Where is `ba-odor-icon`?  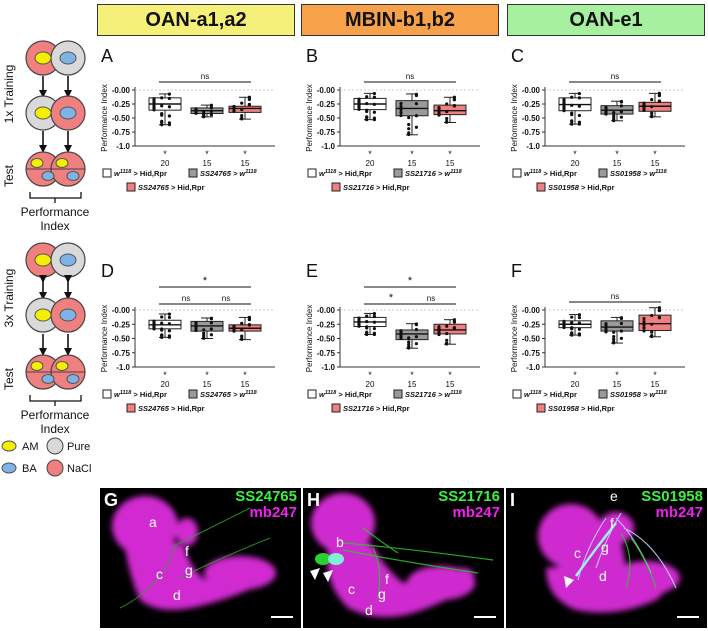
ba-odor-icon is located at coordinates (9, 468).